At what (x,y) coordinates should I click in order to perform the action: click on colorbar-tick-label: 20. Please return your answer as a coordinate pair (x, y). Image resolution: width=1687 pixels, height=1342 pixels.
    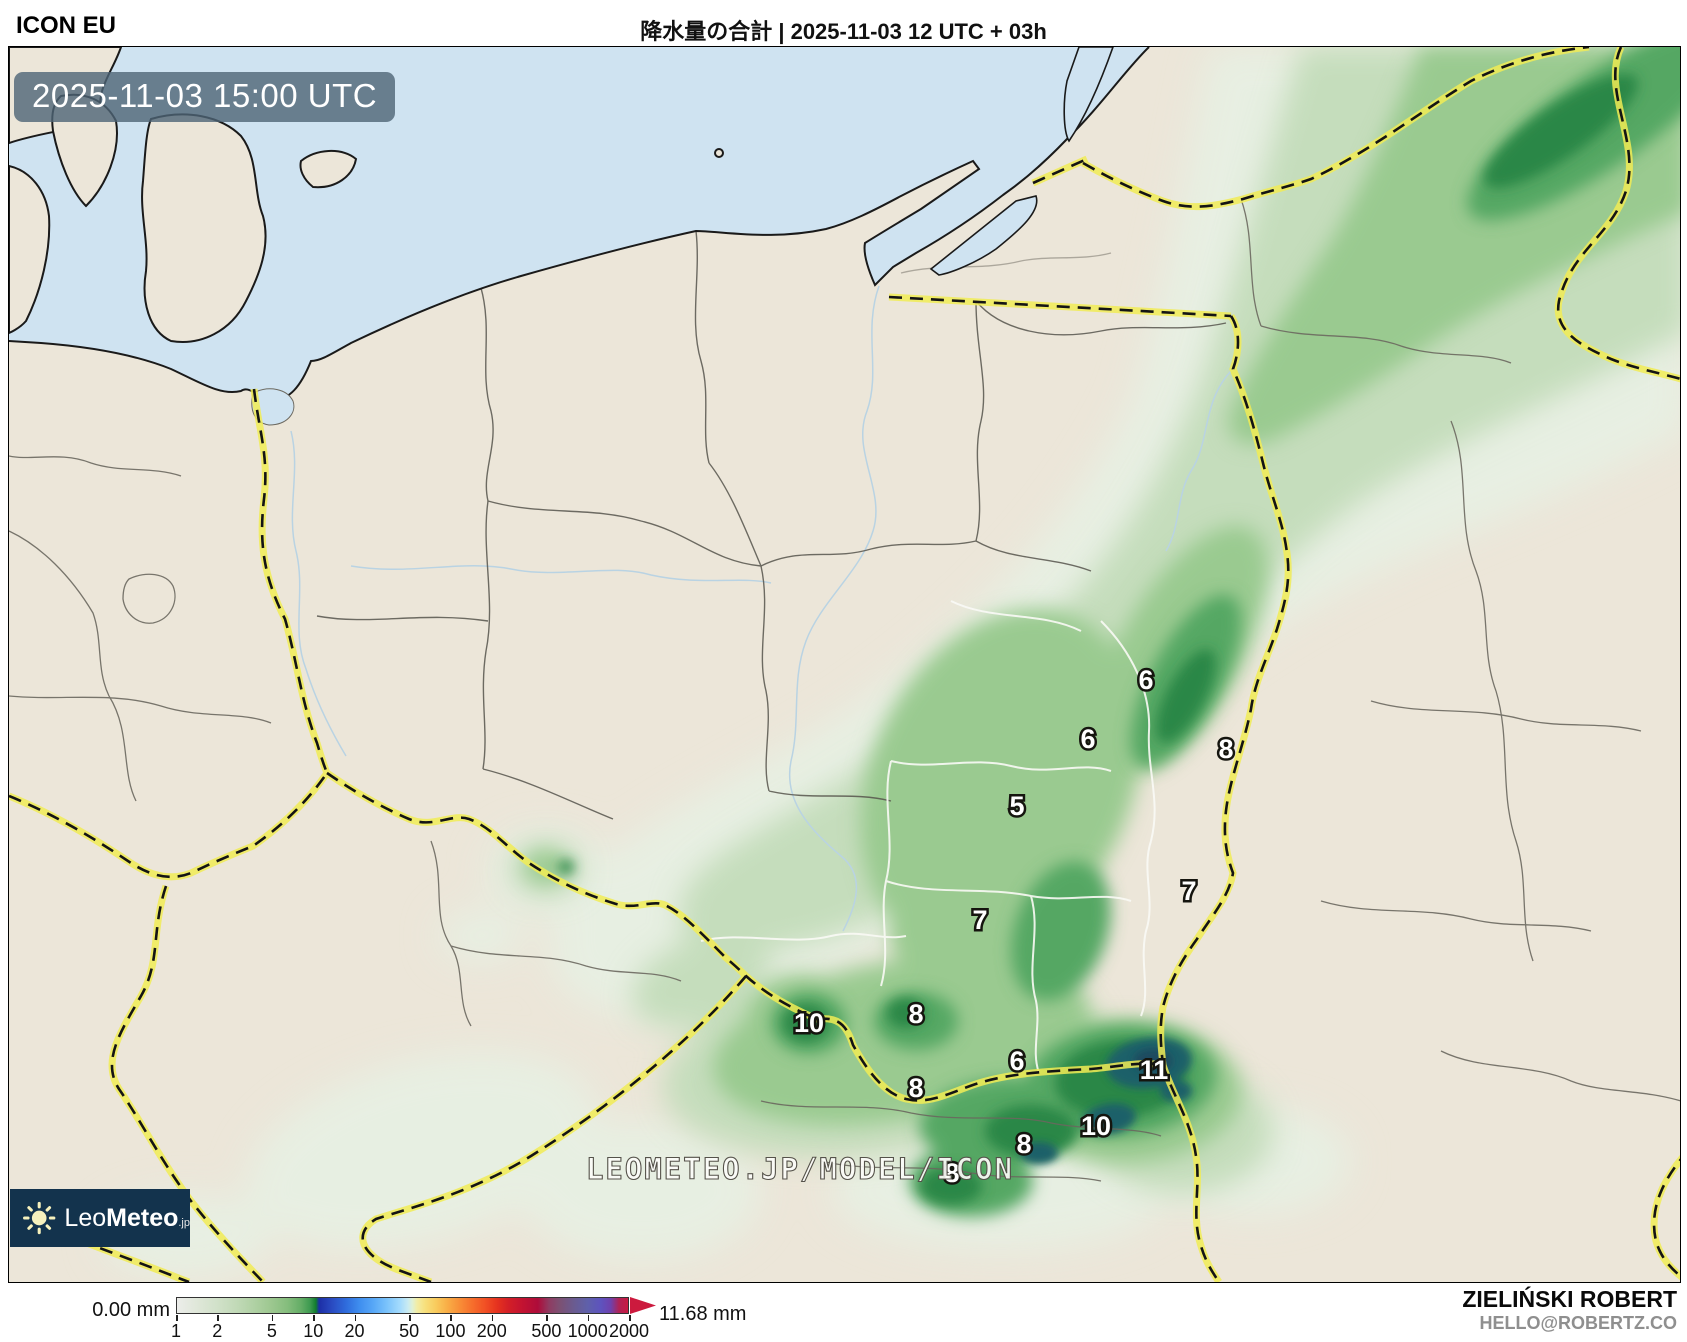
    Looking at the image, I should click on (354, 1331).